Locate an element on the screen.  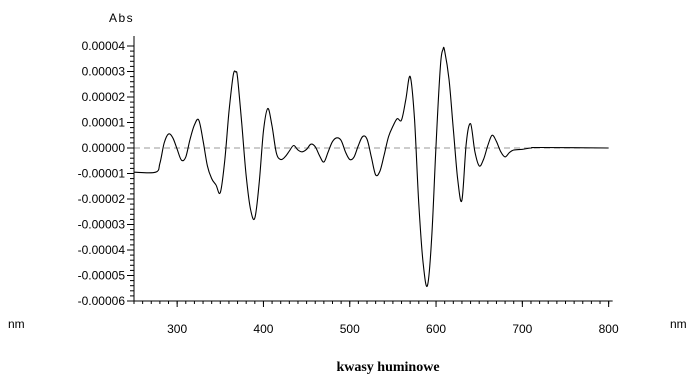
y-tick-label: -0.00003 is located at coordinates (102, 225).